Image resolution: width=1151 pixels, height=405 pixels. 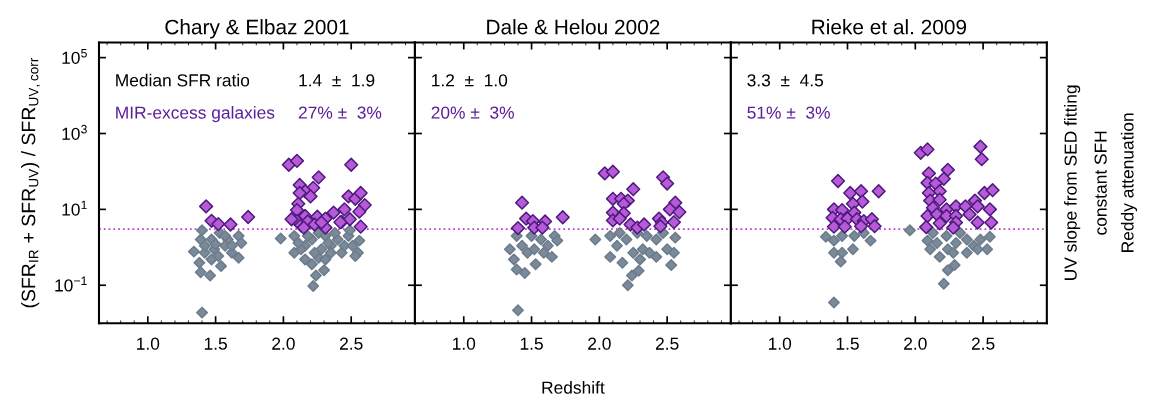 What do you see at coordinates (74, 208) in the screenshot?
I see `y-tick-label: 10$^{1}$` at bounding box center [74, 208].